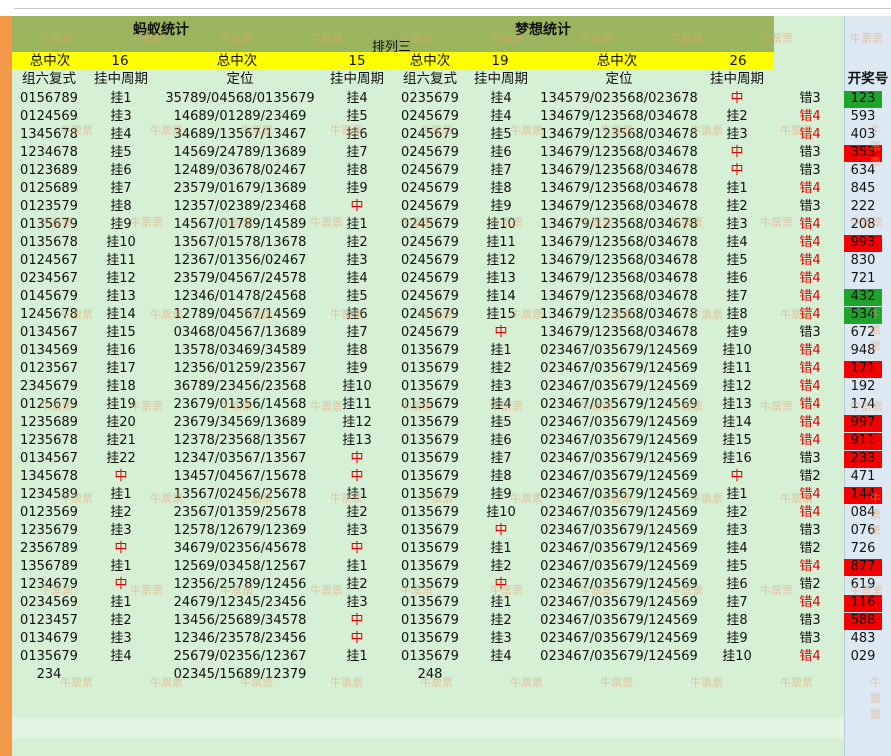 The width and height of the screenshot is (891, 756). Describe the element at coordinates (737, 134) in the screenshot. I see `cell-cycle-4: 挂3` at that location.